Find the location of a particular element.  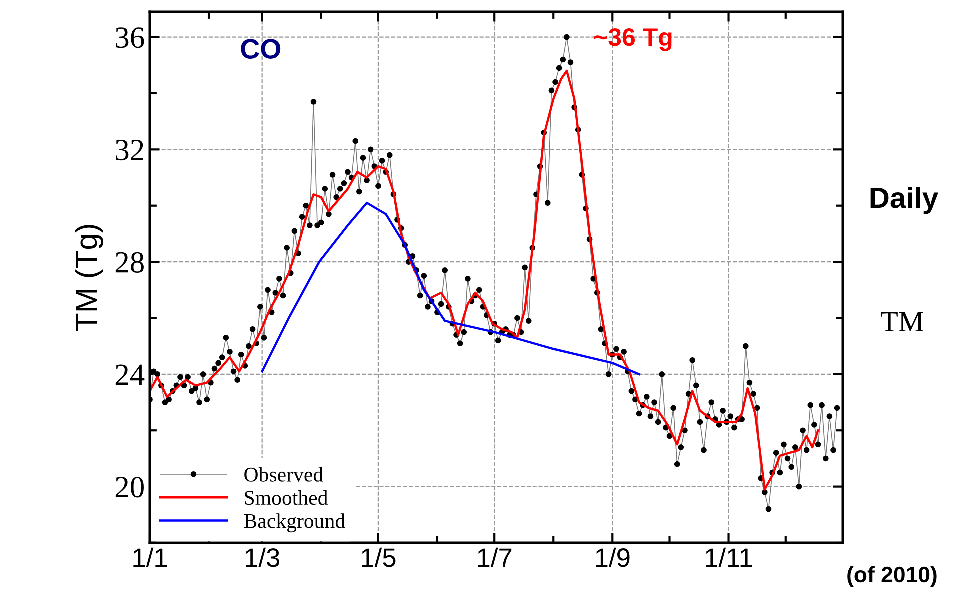

text: (of 2010) is located at coordinates (892, 577).